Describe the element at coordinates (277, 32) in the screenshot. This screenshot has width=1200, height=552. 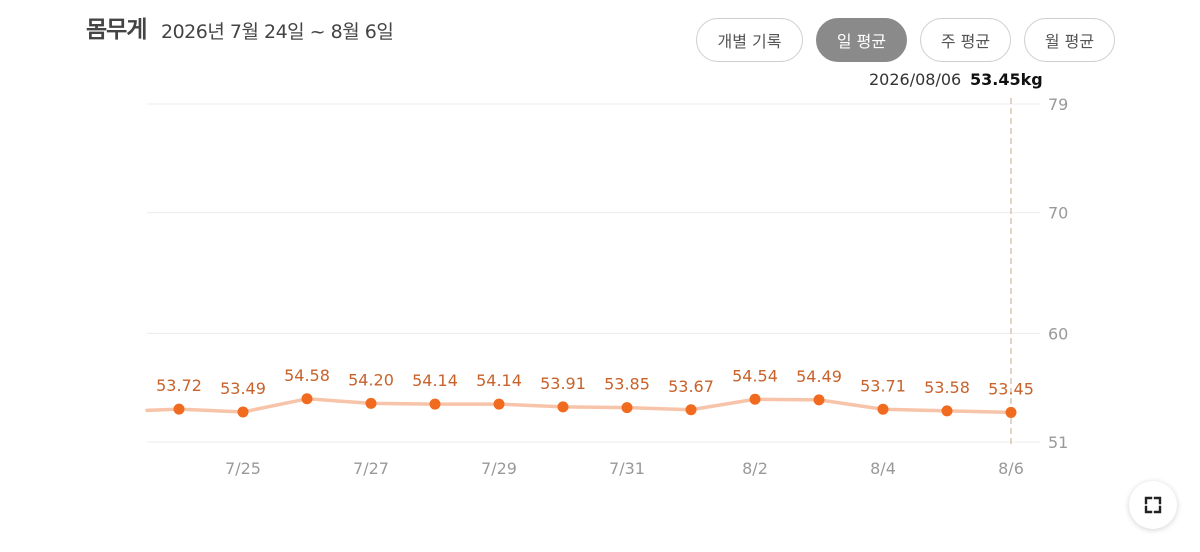
I see `date-range: 2026년 7월 24일 ~ 8월 6일` at that location.